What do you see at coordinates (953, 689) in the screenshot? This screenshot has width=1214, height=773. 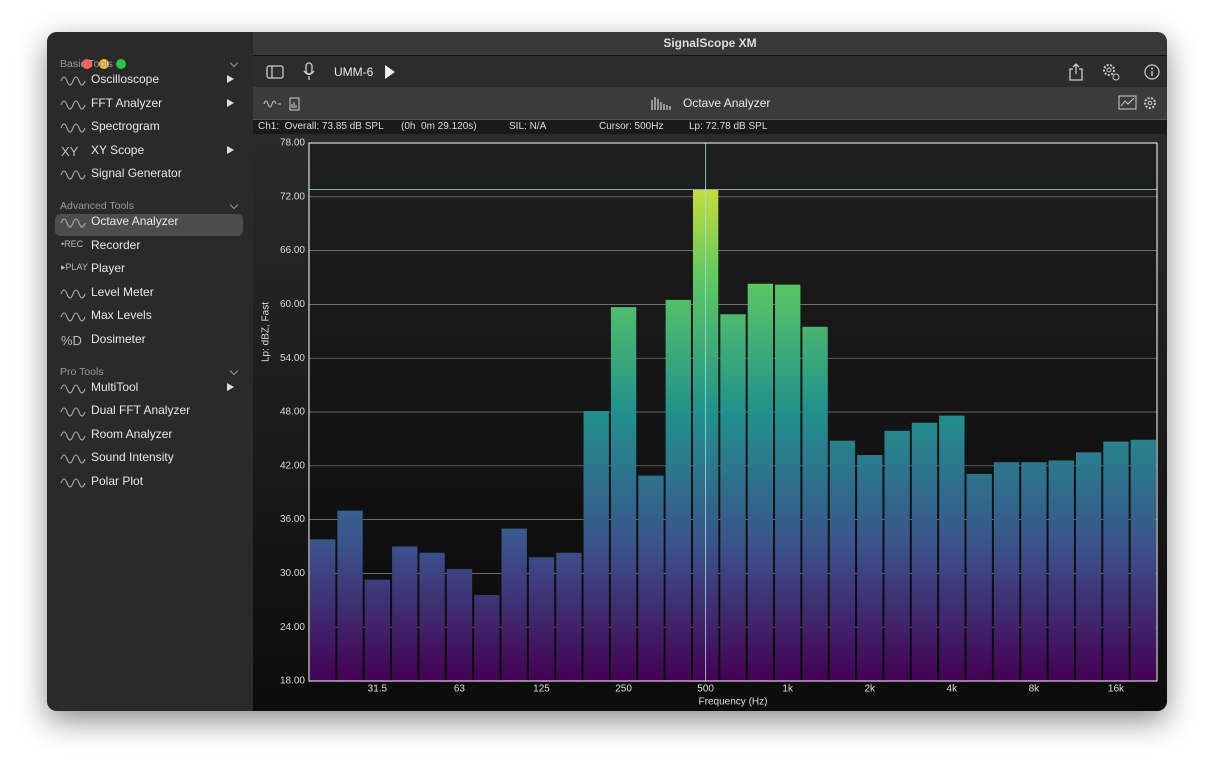 I see `x-tick-label: 4k` at bounding box center [953, 689].